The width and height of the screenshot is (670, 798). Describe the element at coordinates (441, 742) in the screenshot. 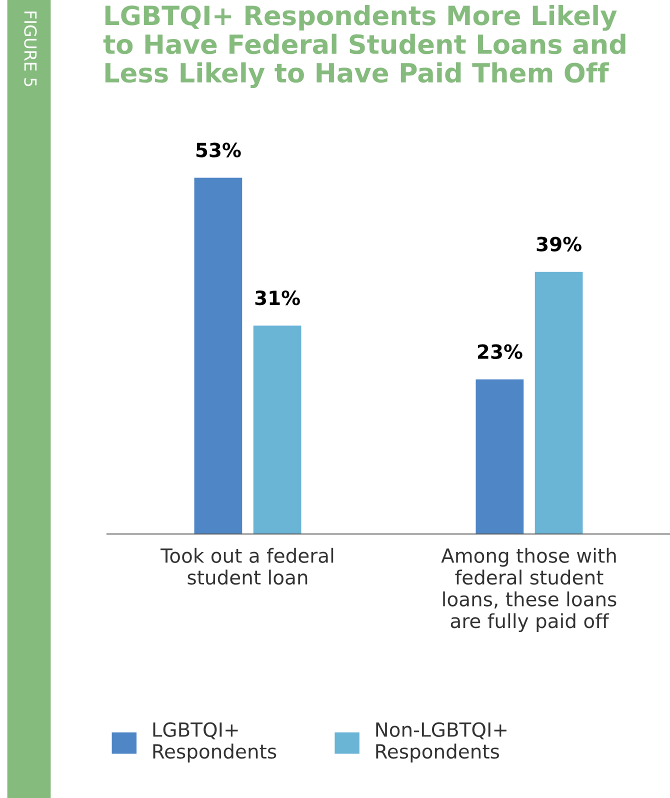

I see `legend-label: Non-LGBTQI+ Respondents` at that location.